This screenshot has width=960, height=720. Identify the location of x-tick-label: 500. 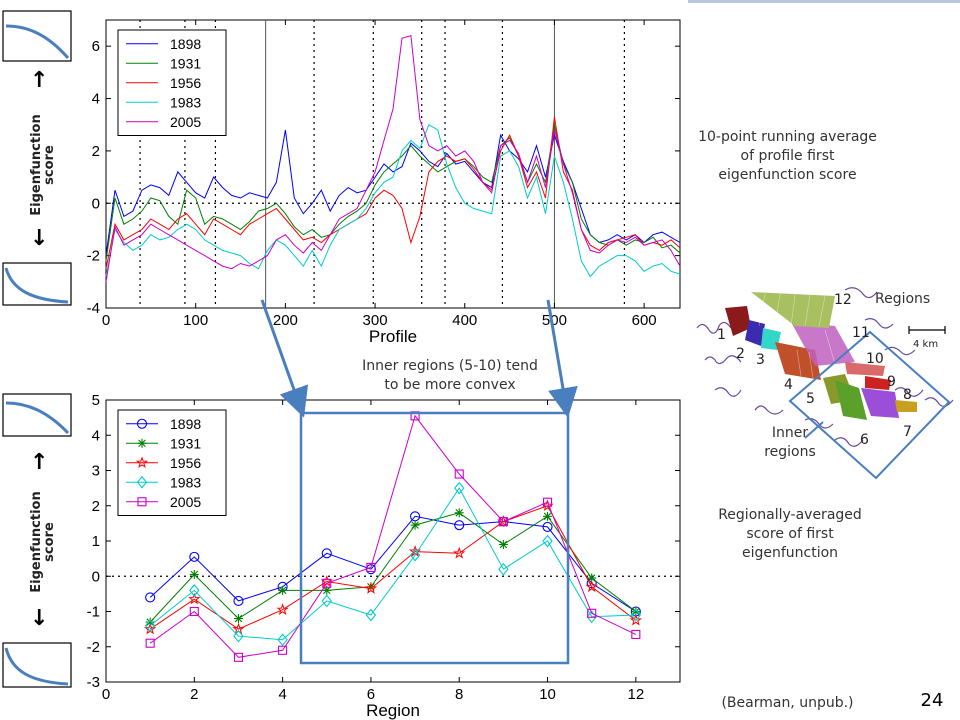
(554, 320).